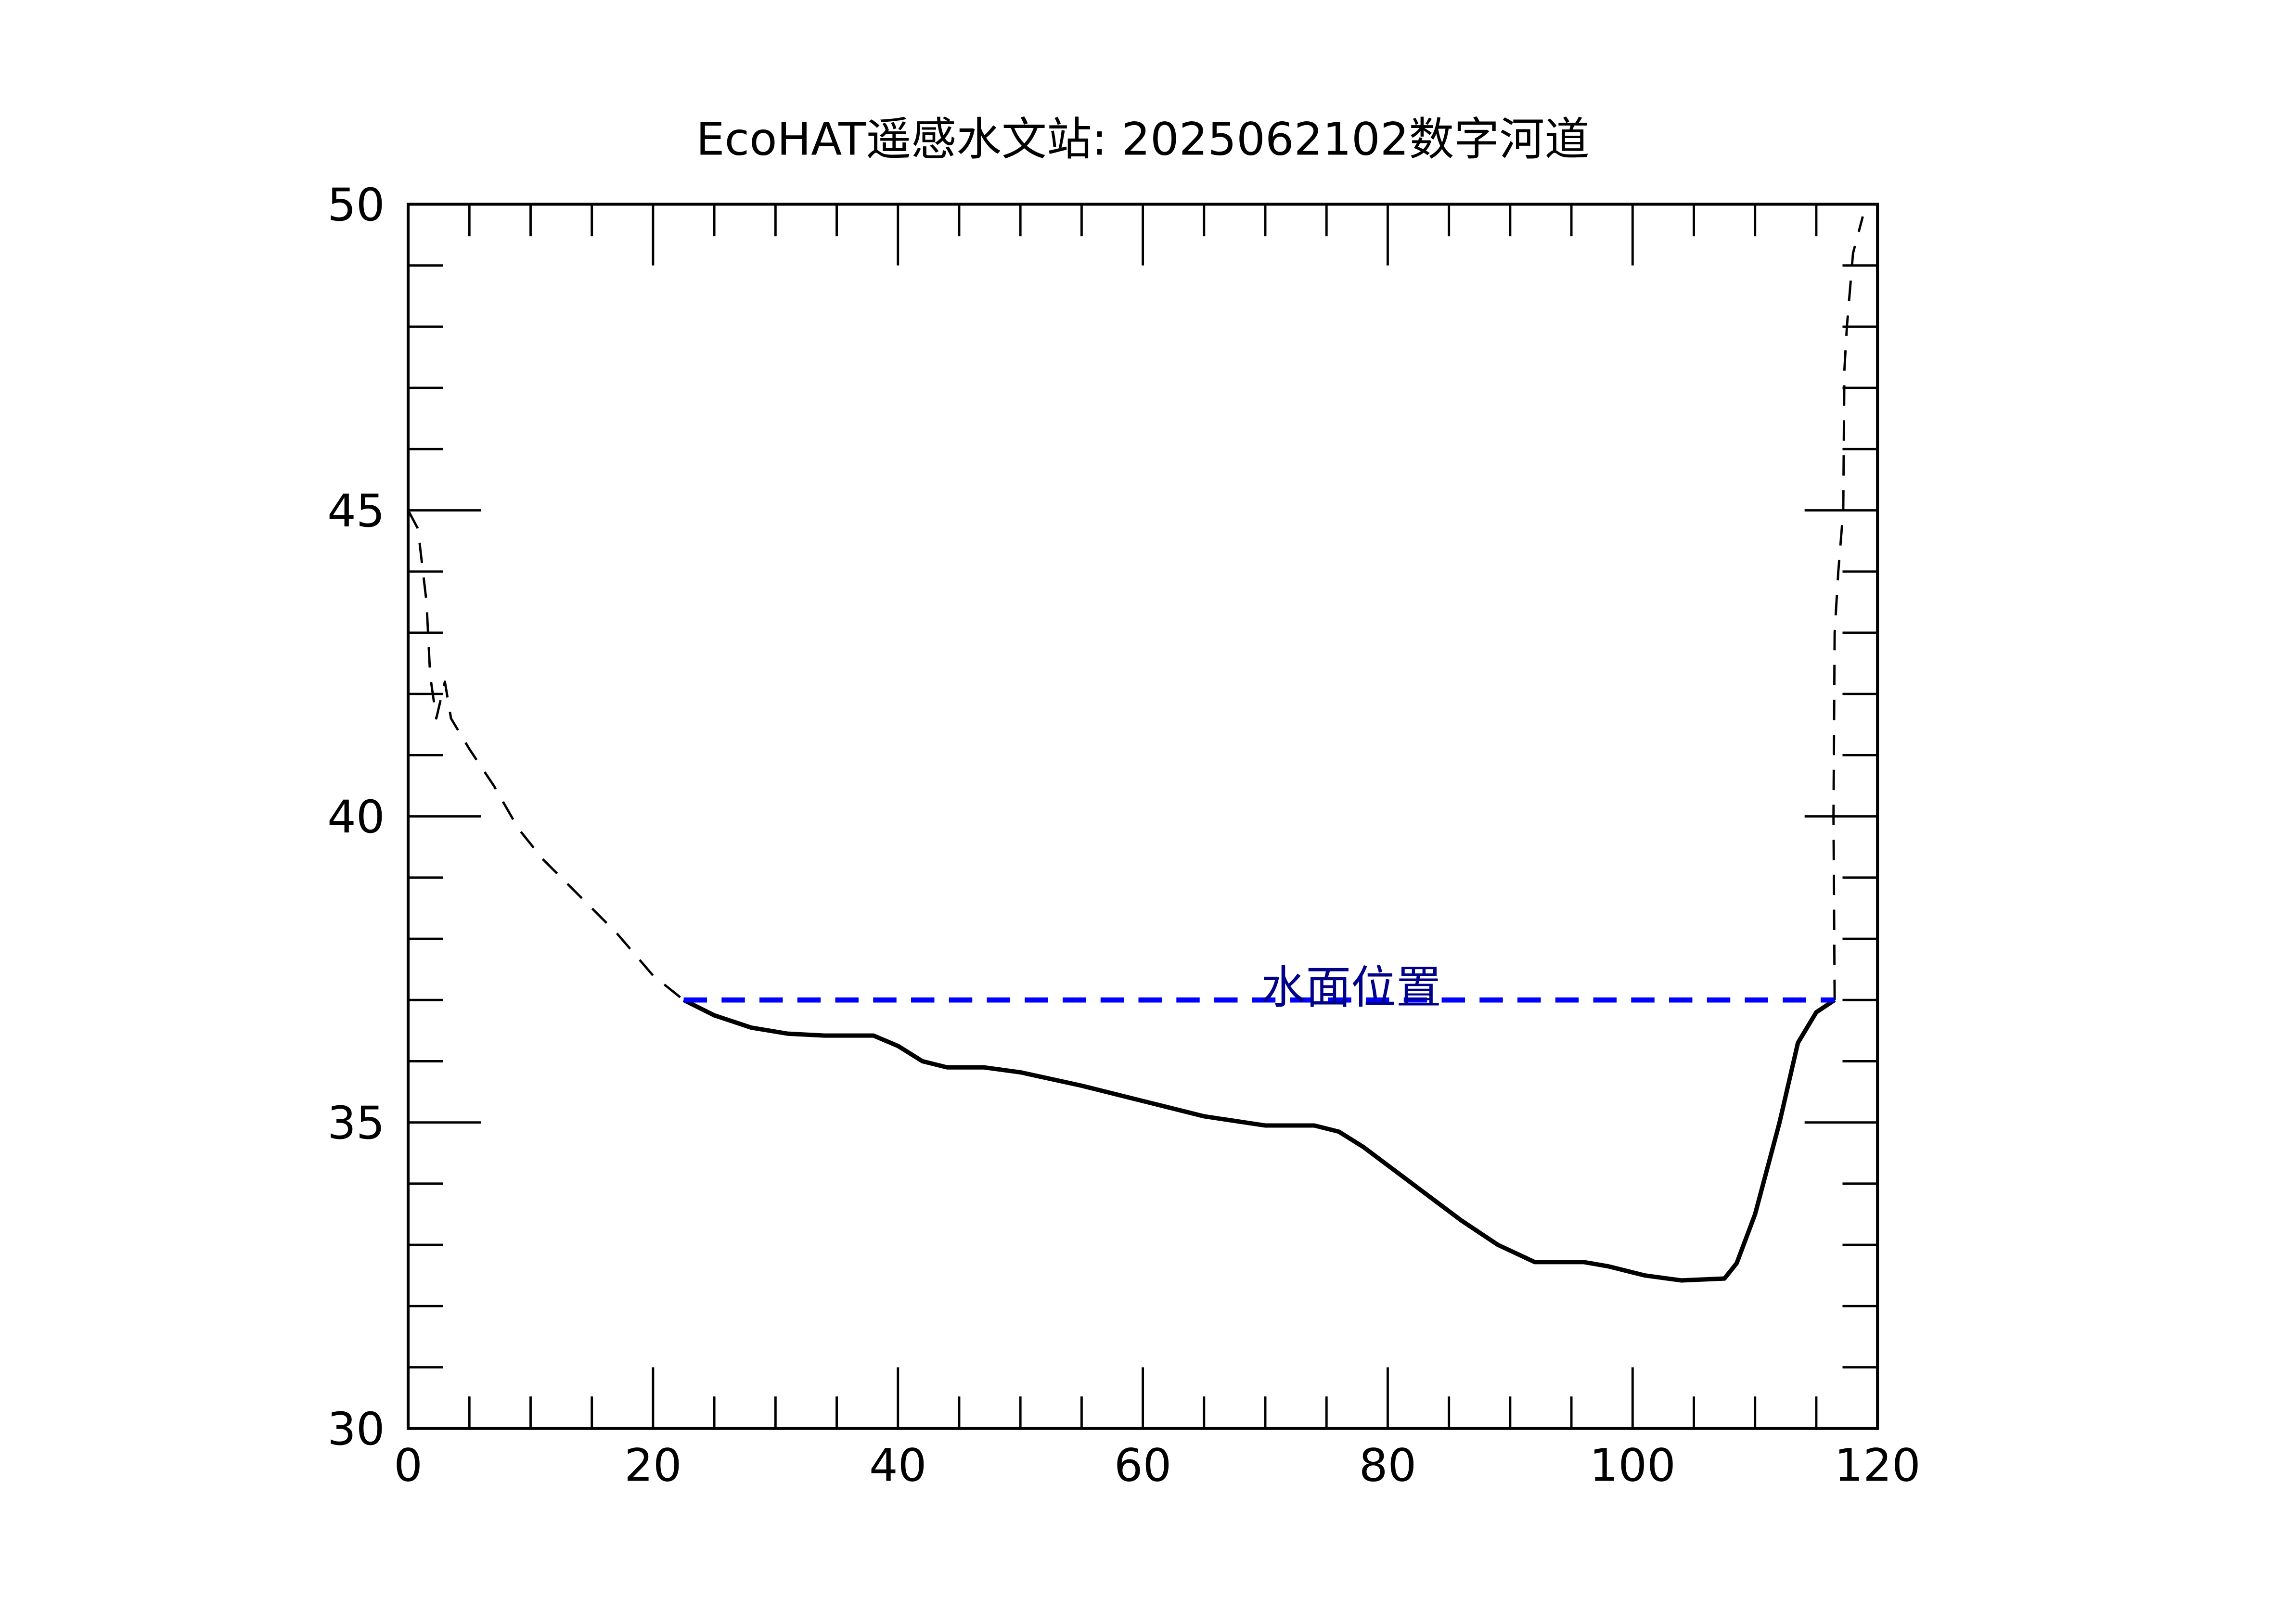 The image size is (2274, 1624). Describe the element at coordinates (408, 1466) in the screenshot. I see `x-tick-label: 0` at that location.